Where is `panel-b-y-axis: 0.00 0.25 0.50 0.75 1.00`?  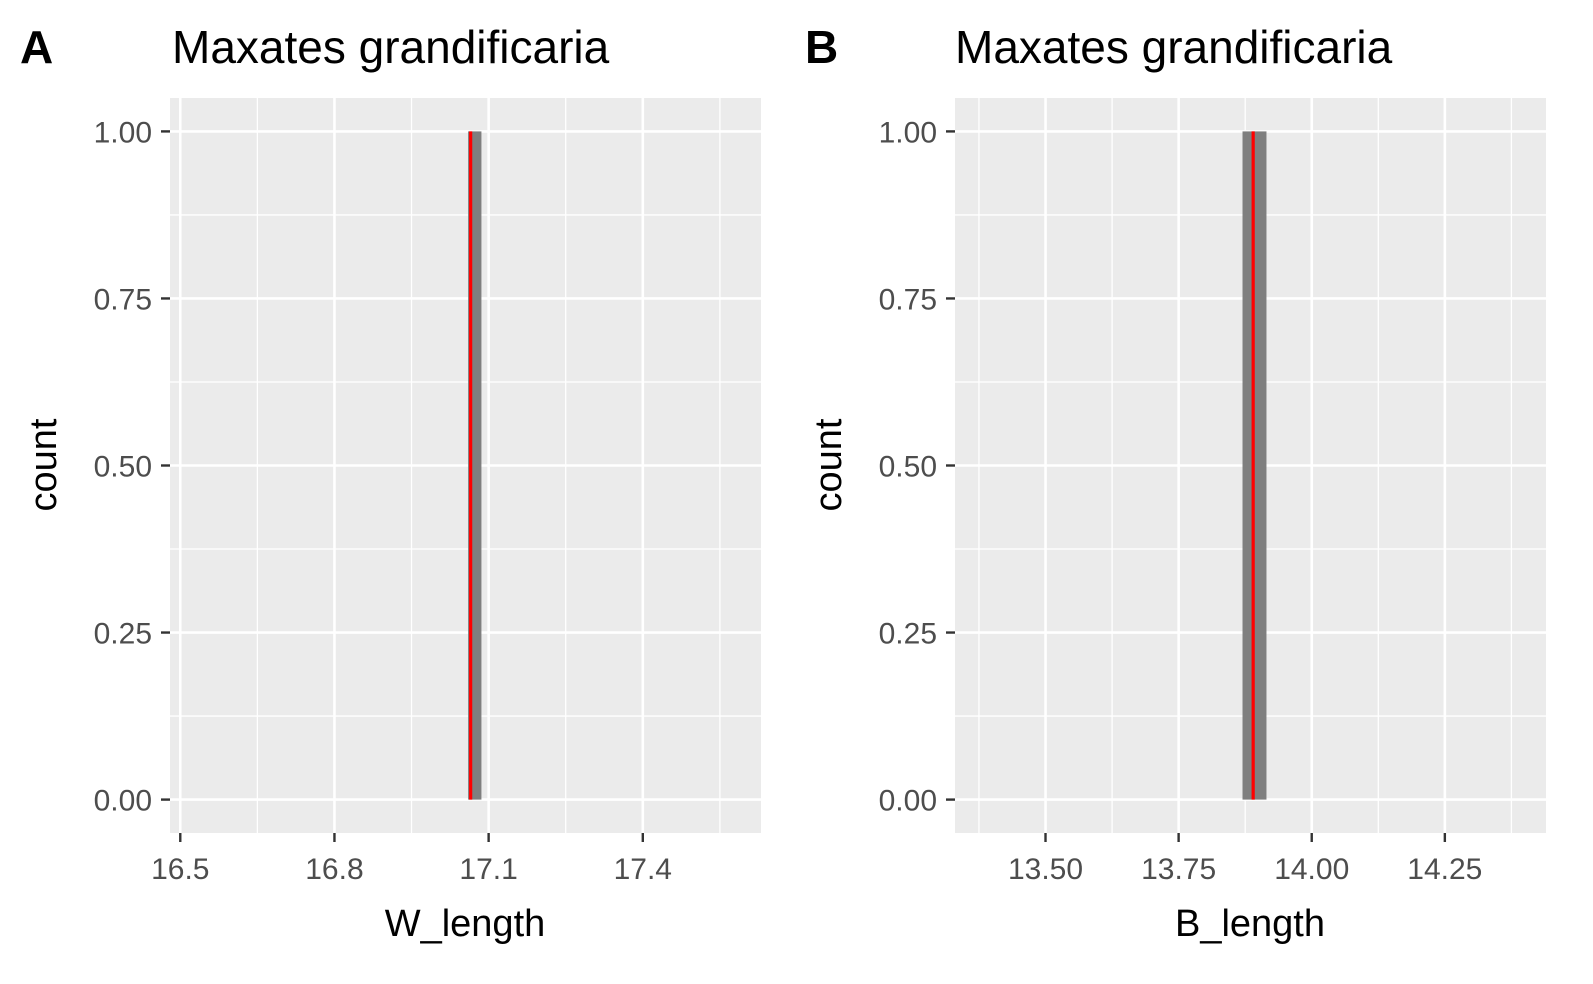 panel-b-y-axis: 0.00 0.25 0.50 0.75 1.00 is located at coordinates (917, 467).